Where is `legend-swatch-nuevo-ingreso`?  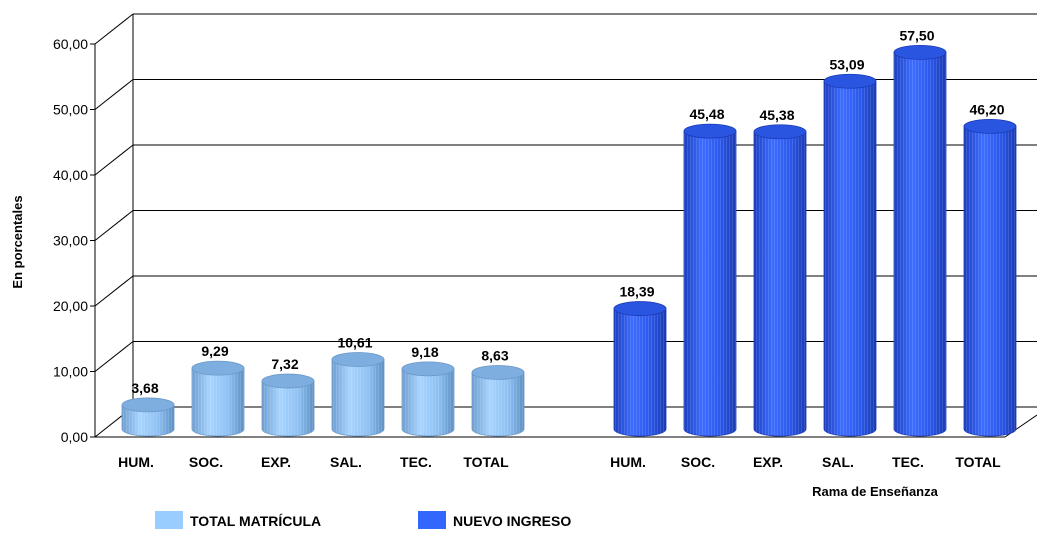
legend-swatch-nuevo-ingreso is located at coordinates (432, 520).